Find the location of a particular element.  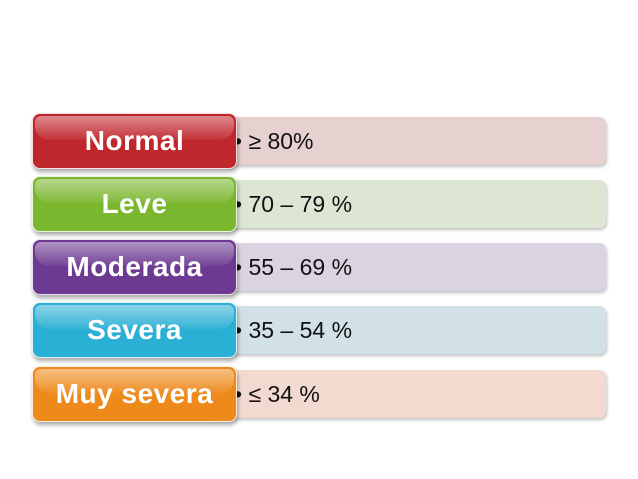

value-text: • 35 – 54 % is located at coordinates (293, 329).